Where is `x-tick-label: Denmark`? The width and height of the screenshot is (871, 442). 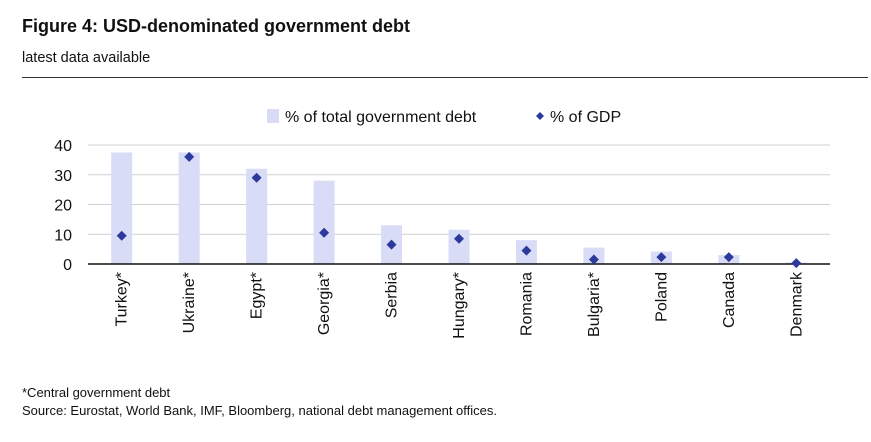 x-tick-label: Denmark is located at coordinates (796, 304).